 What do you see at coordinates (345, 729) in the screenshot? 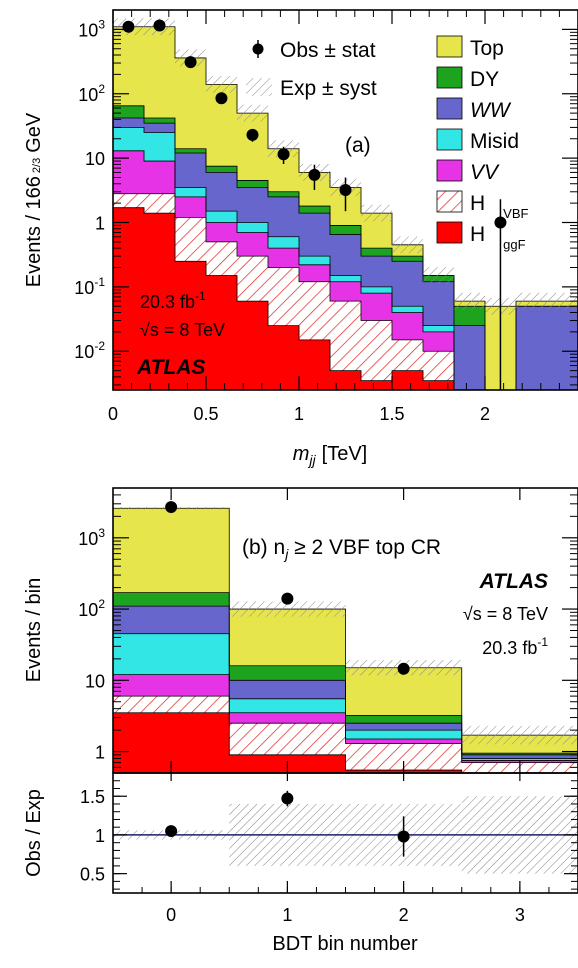
I see `bottom-stack-outline-HVBF` at bounding box center [345, 729].